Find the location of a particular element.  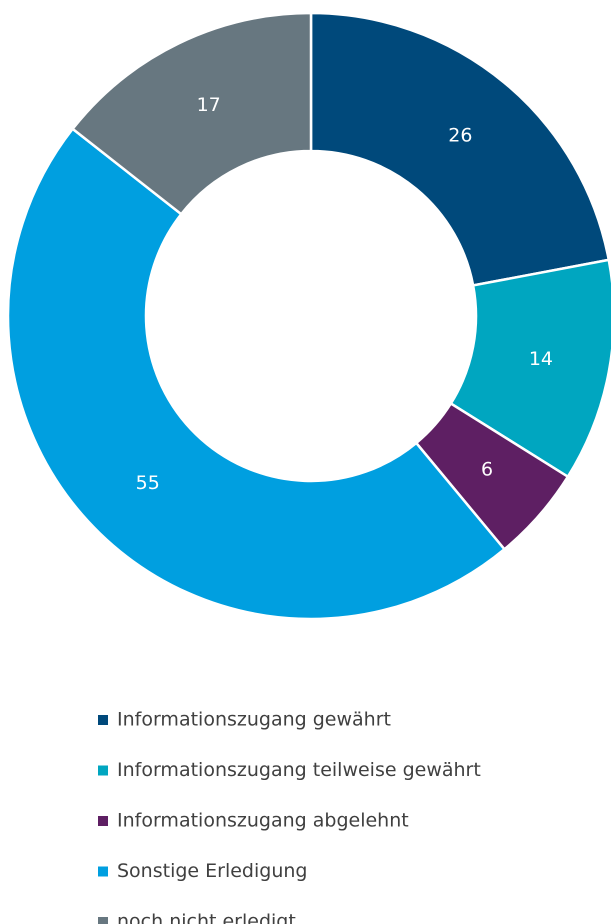

legend-label: Sonstige Erledigung is located at coordinates (212, 871).